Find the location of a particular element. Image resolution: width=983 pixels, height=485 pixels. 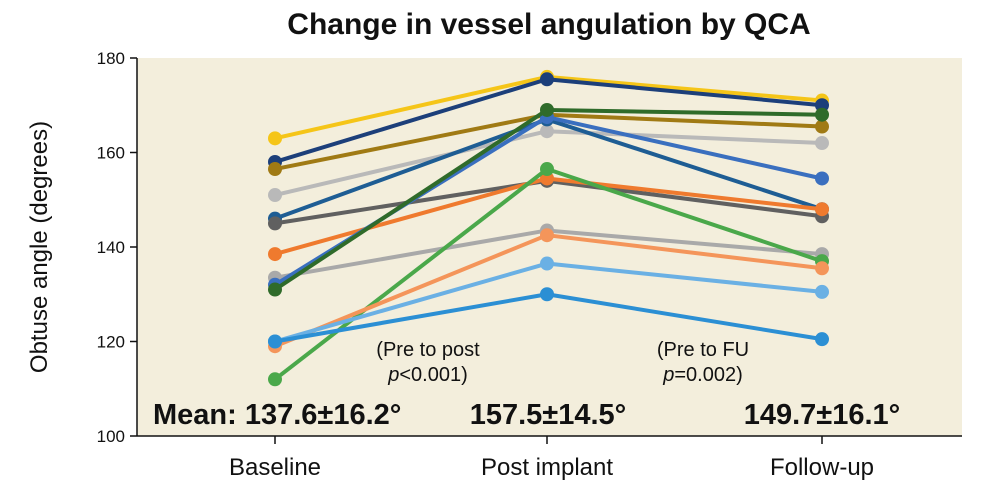

mean-follow-up: 149.7±16.1° is located at coordinates (822, 415).